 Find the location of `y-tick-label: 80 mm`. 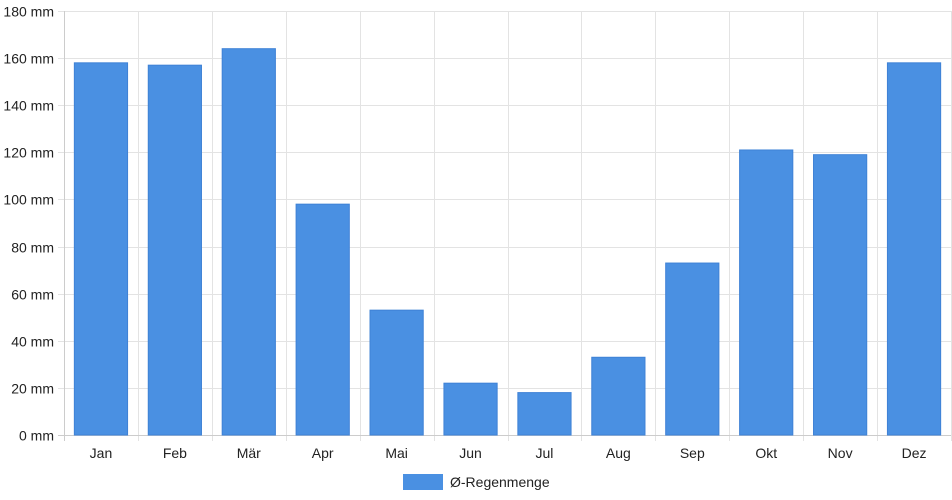

y-tick-label: 80 mm is located at coordinates (32, 248).